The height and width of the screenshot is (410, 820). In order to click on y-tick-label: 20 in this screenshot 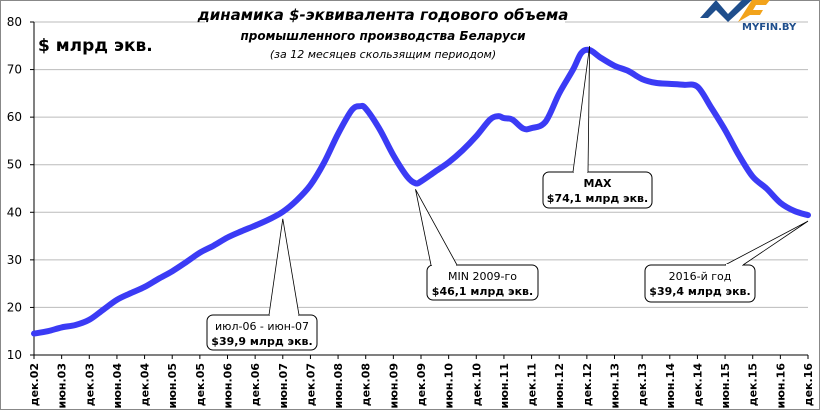, I will do `click(14, 307)`.